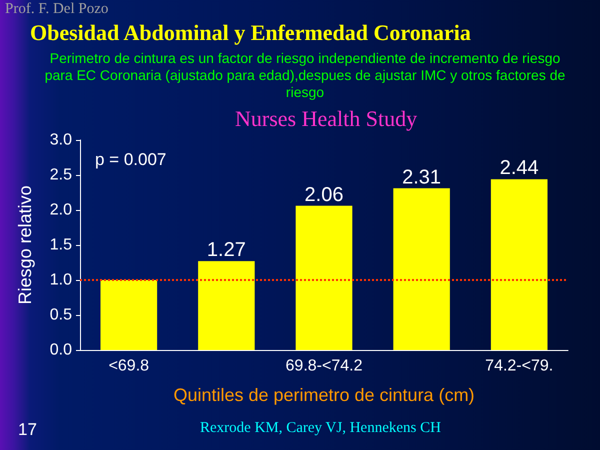 The width and height of the screenshot is (600, 450). I want to click on x-tick-label: 69.8-<74.2, so click(324, 366).